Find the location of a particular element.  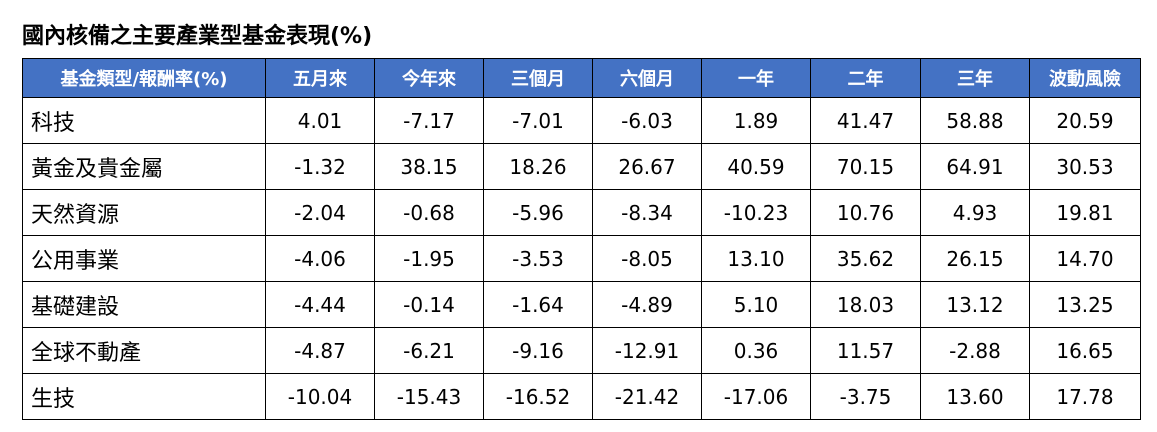

table-cell: -6.21 is located at coordinates (429, 350).